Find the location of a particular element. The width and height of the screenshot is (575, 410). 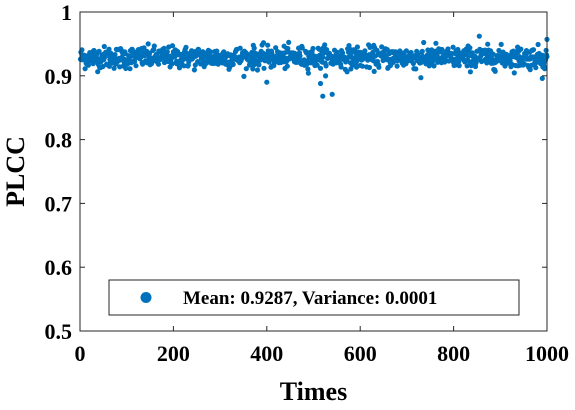

legend: Mean: 0.9287, Variance: 0.0001 is located at coordinates (314, 297).